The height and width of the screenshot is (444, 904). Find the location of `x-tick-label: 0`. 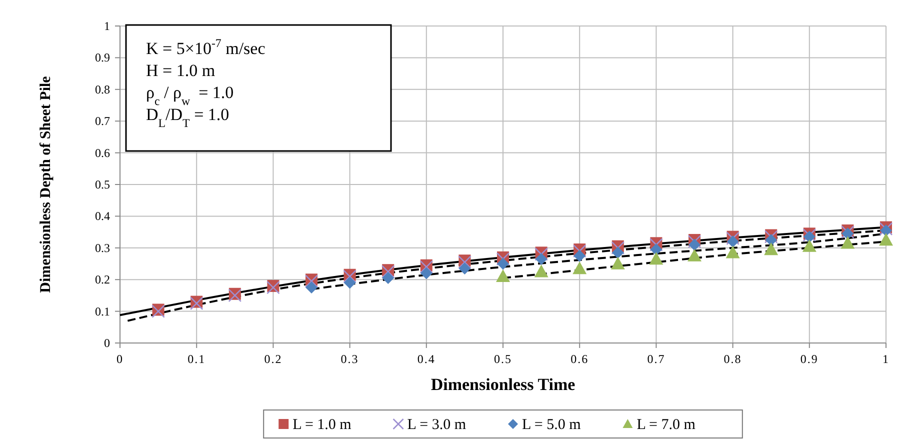

x-tick-label: 0 is located at coordinates (120, 359).